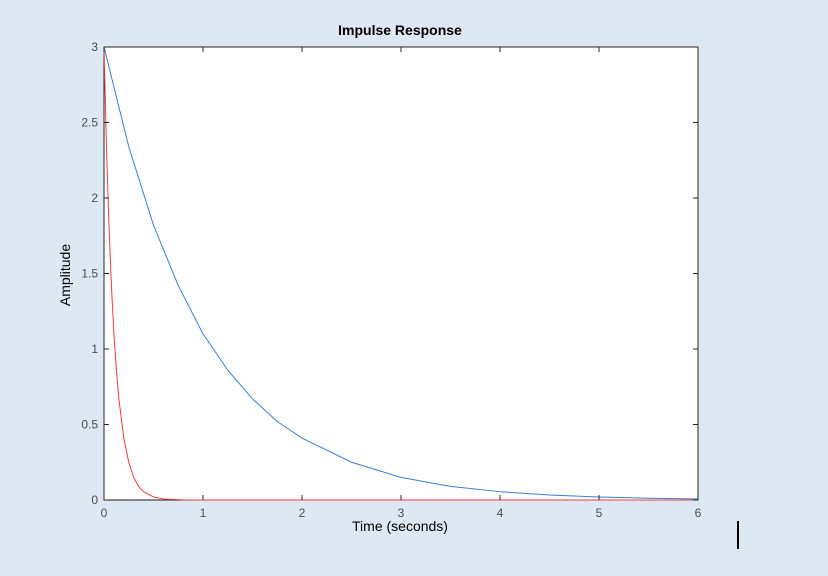 The width and height of the screenshot is (828, 576). I want to click on x-tick-label: 6, so click(698, 513).